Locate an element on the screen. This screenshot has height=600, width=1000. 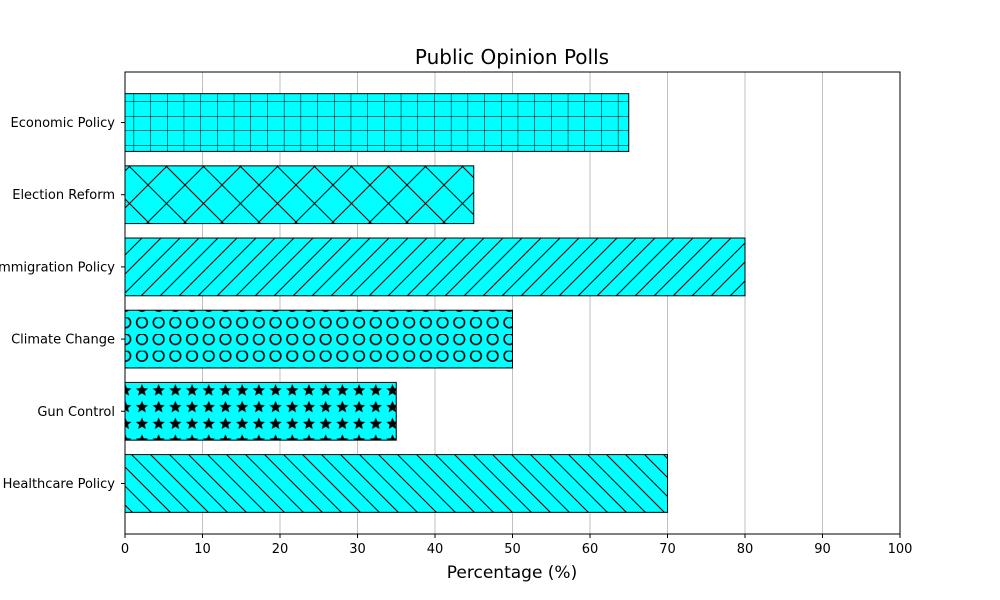
y-tick-label: Climate Change is located at coordinates (63, 340).